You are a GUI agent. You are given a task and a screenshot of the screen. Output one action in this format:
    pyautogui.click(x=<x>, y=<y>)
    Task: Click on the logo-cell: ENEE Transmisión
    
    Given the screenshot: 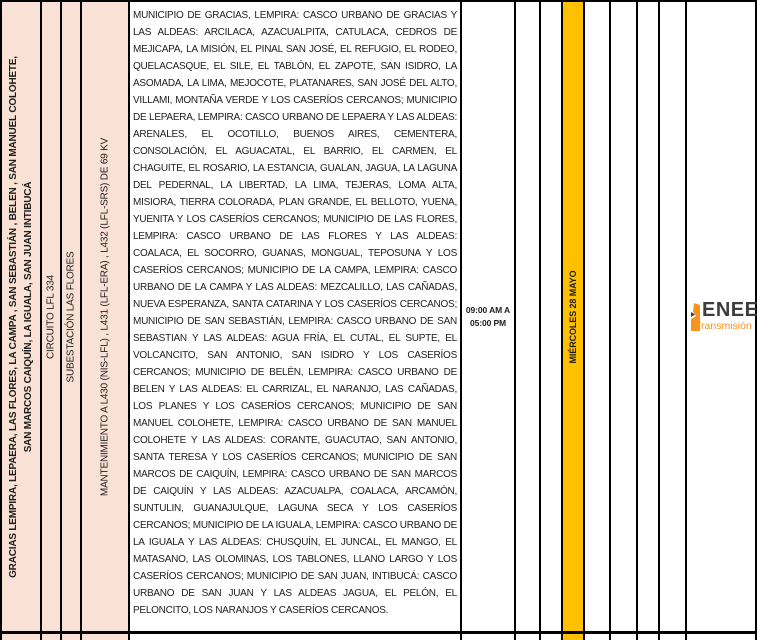 What is the action you would take?
    pyautogui.click(x=721, y=316)
    